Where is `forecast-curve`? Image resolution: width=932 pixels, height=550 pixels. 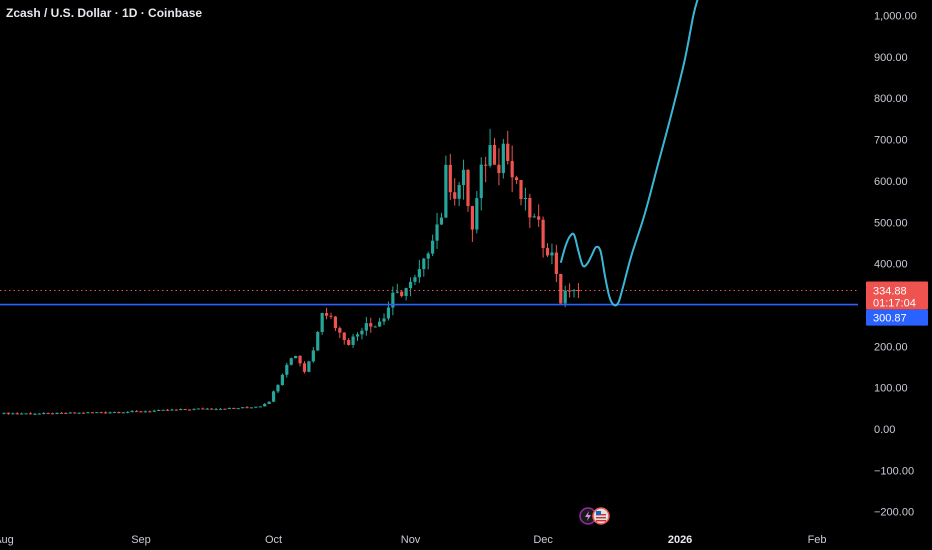
forecast-curve is located at coordinates (629, 153).